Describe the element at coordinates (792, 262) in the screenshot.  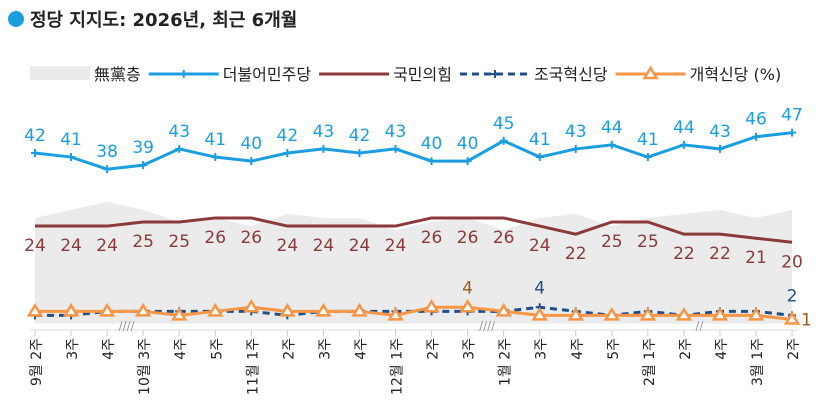
I see `data-label: 20` at that location.